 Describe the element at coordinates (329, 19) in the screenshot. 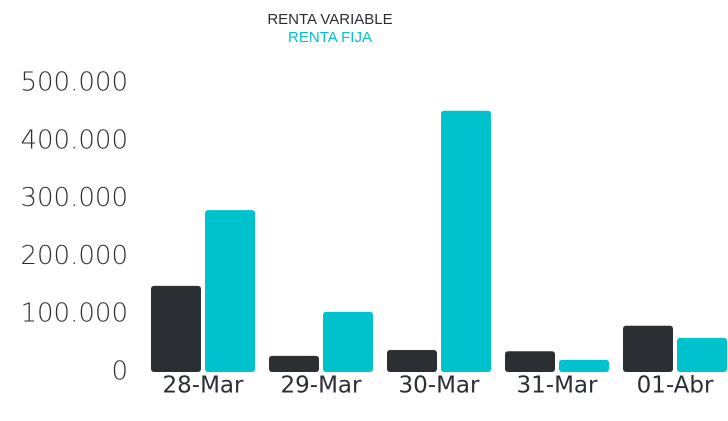

I see `legend-label: RENTA VARIABLE` at that location.